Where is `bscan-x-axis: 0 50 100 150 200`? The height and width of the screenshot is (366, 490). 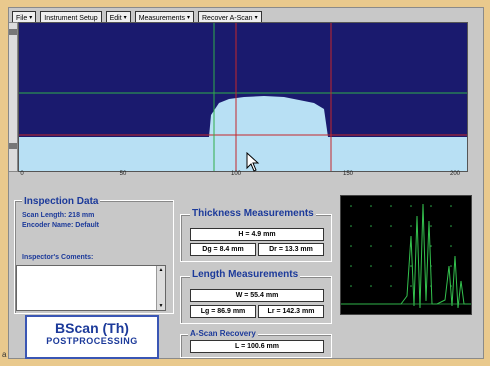
bscan-x-axis: 0 50 100 150 200 is located at coordinates (242, 176).